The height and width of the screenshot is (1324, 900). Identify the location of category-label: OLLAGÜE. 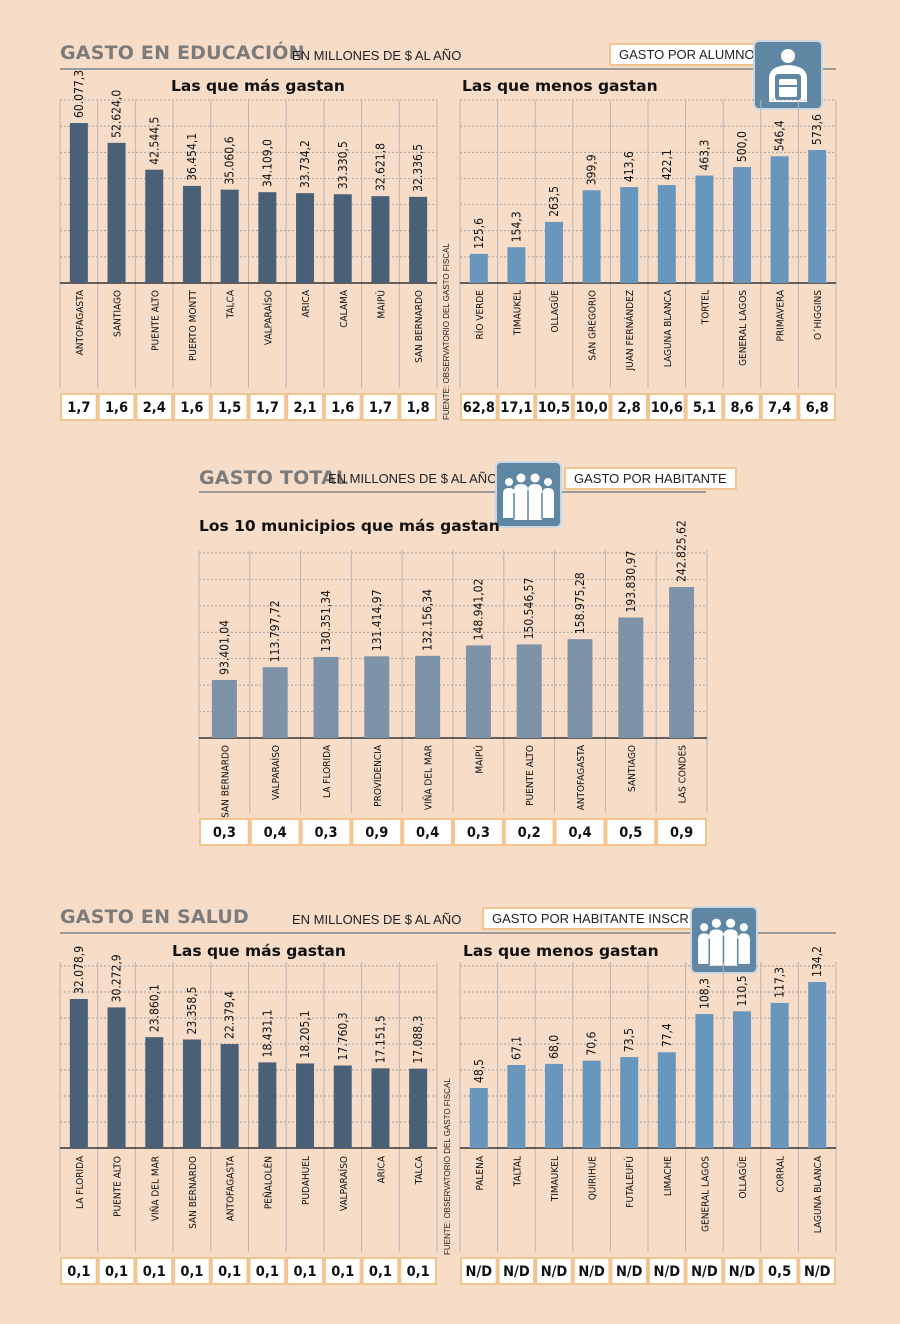
(554, 311).